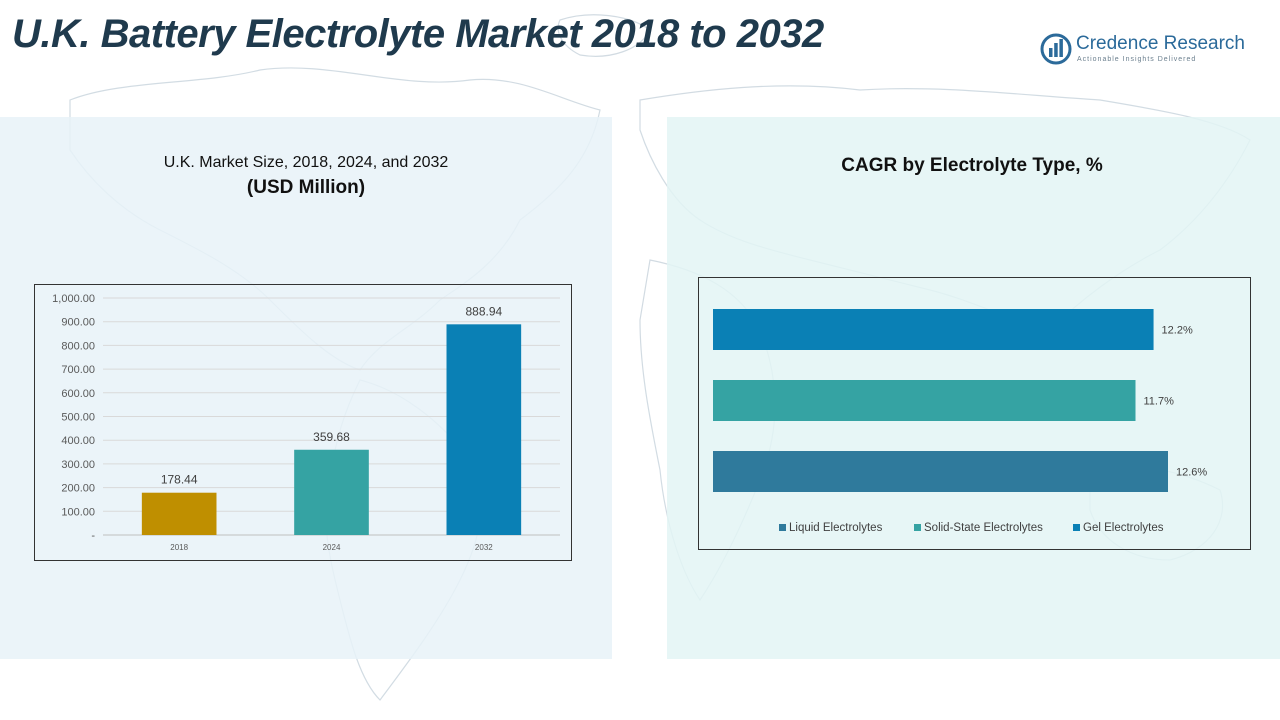 The width and height of the screenshot is (1280, 720). I want to click on y-tick-label: 600.00, so click(78, 394).